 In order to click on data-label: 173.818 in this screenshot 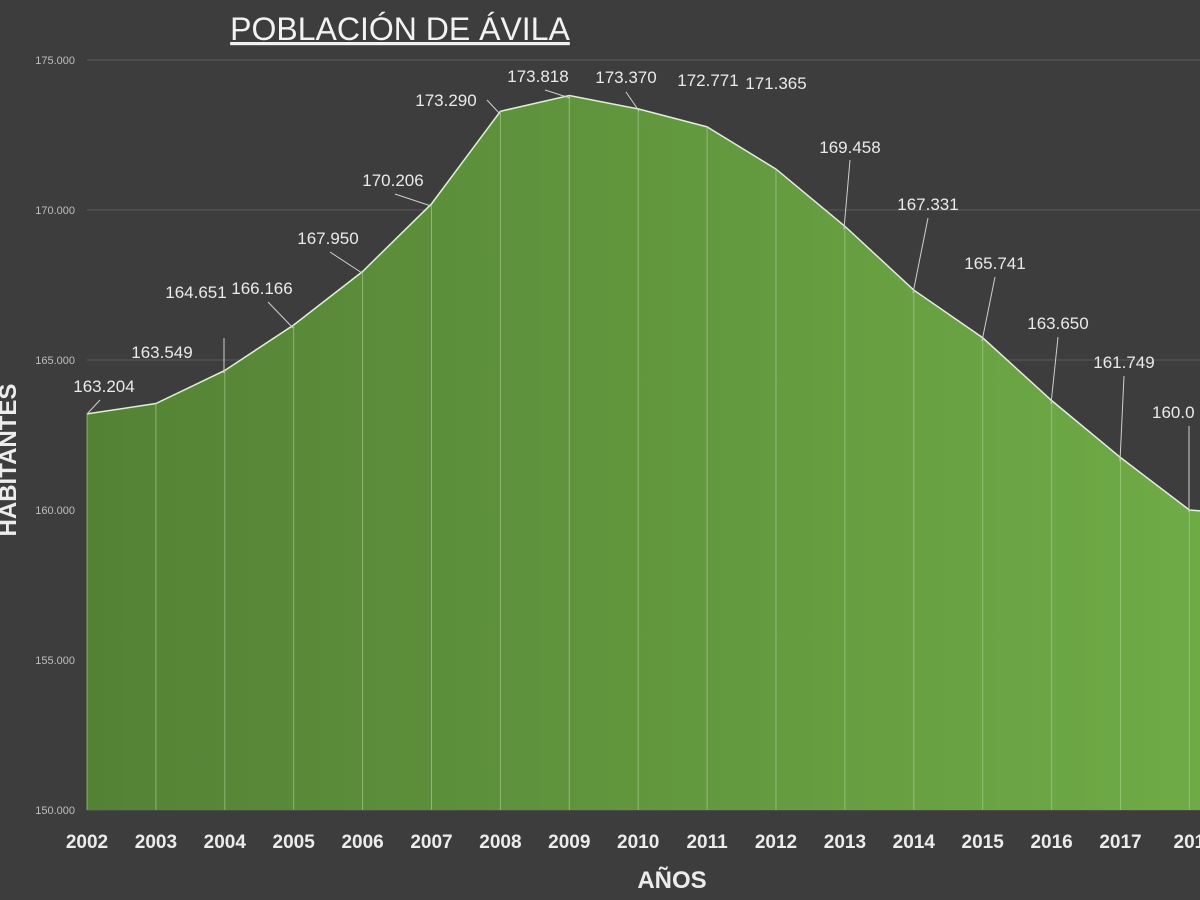, I will do `click(537, 76)`.